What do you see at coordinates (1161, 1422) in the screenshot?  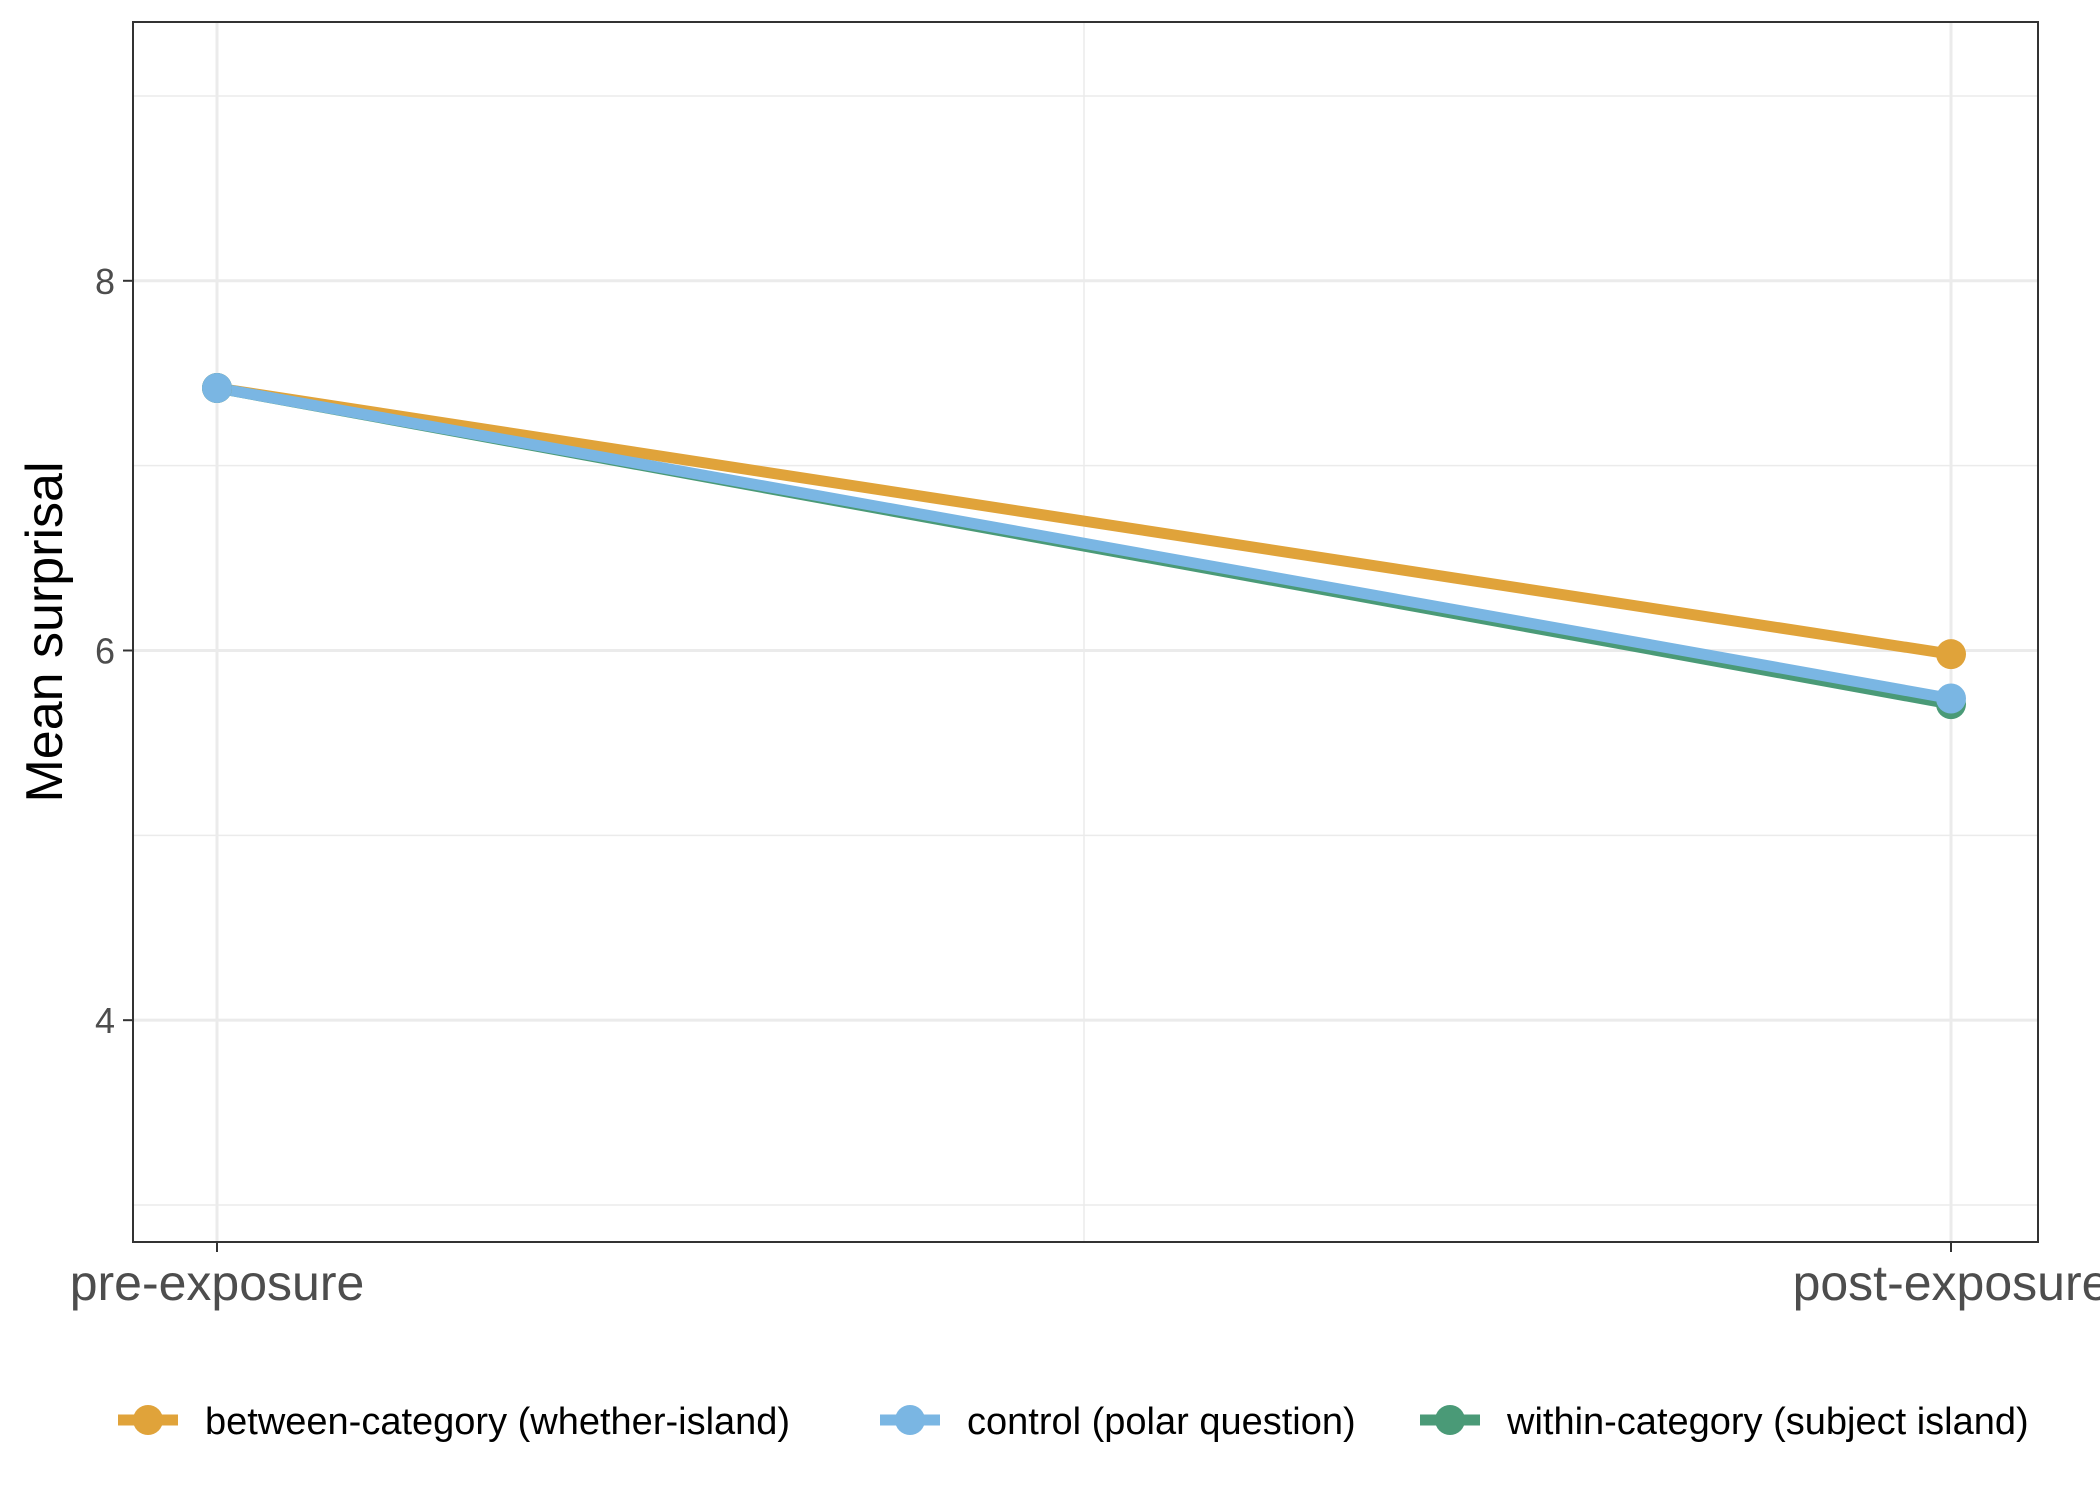 I see `legend-label: control (polar question)` at bounding box center [1161, 1422].